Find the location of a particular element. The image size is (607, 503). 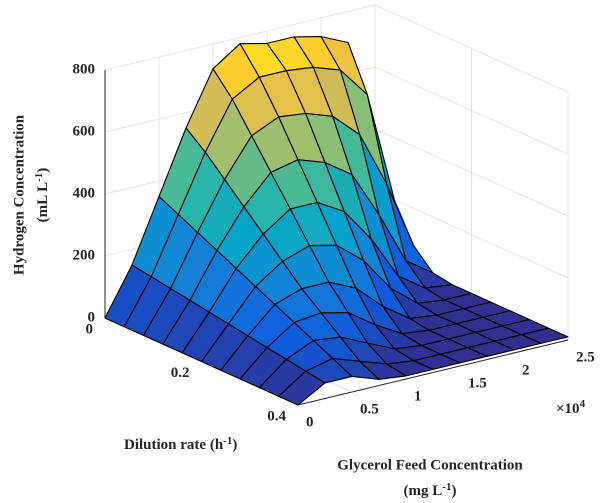

axis-line is located at coordinates (433, 372).